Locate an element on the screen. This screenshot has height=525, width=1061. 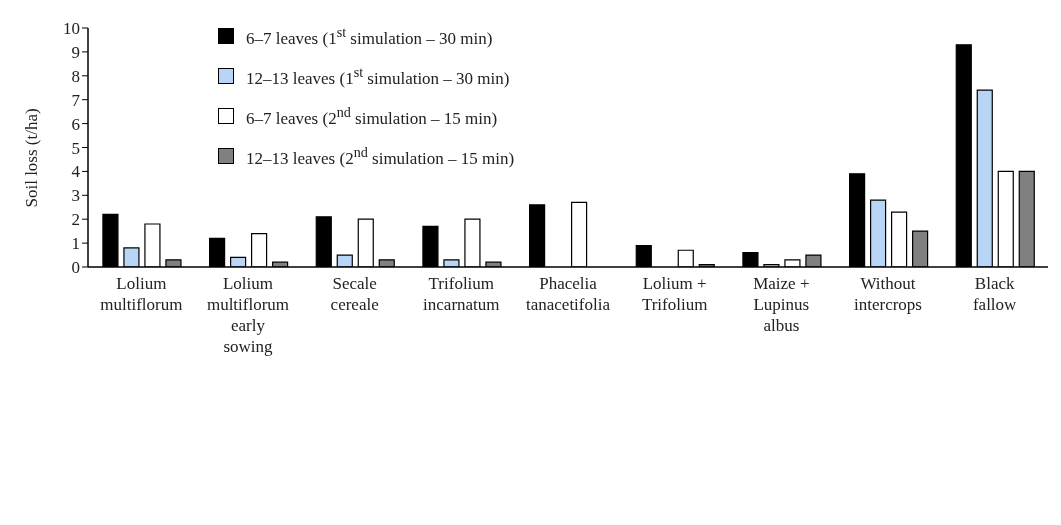
y-tick-label: 5 is located at coordinates (75, 148).